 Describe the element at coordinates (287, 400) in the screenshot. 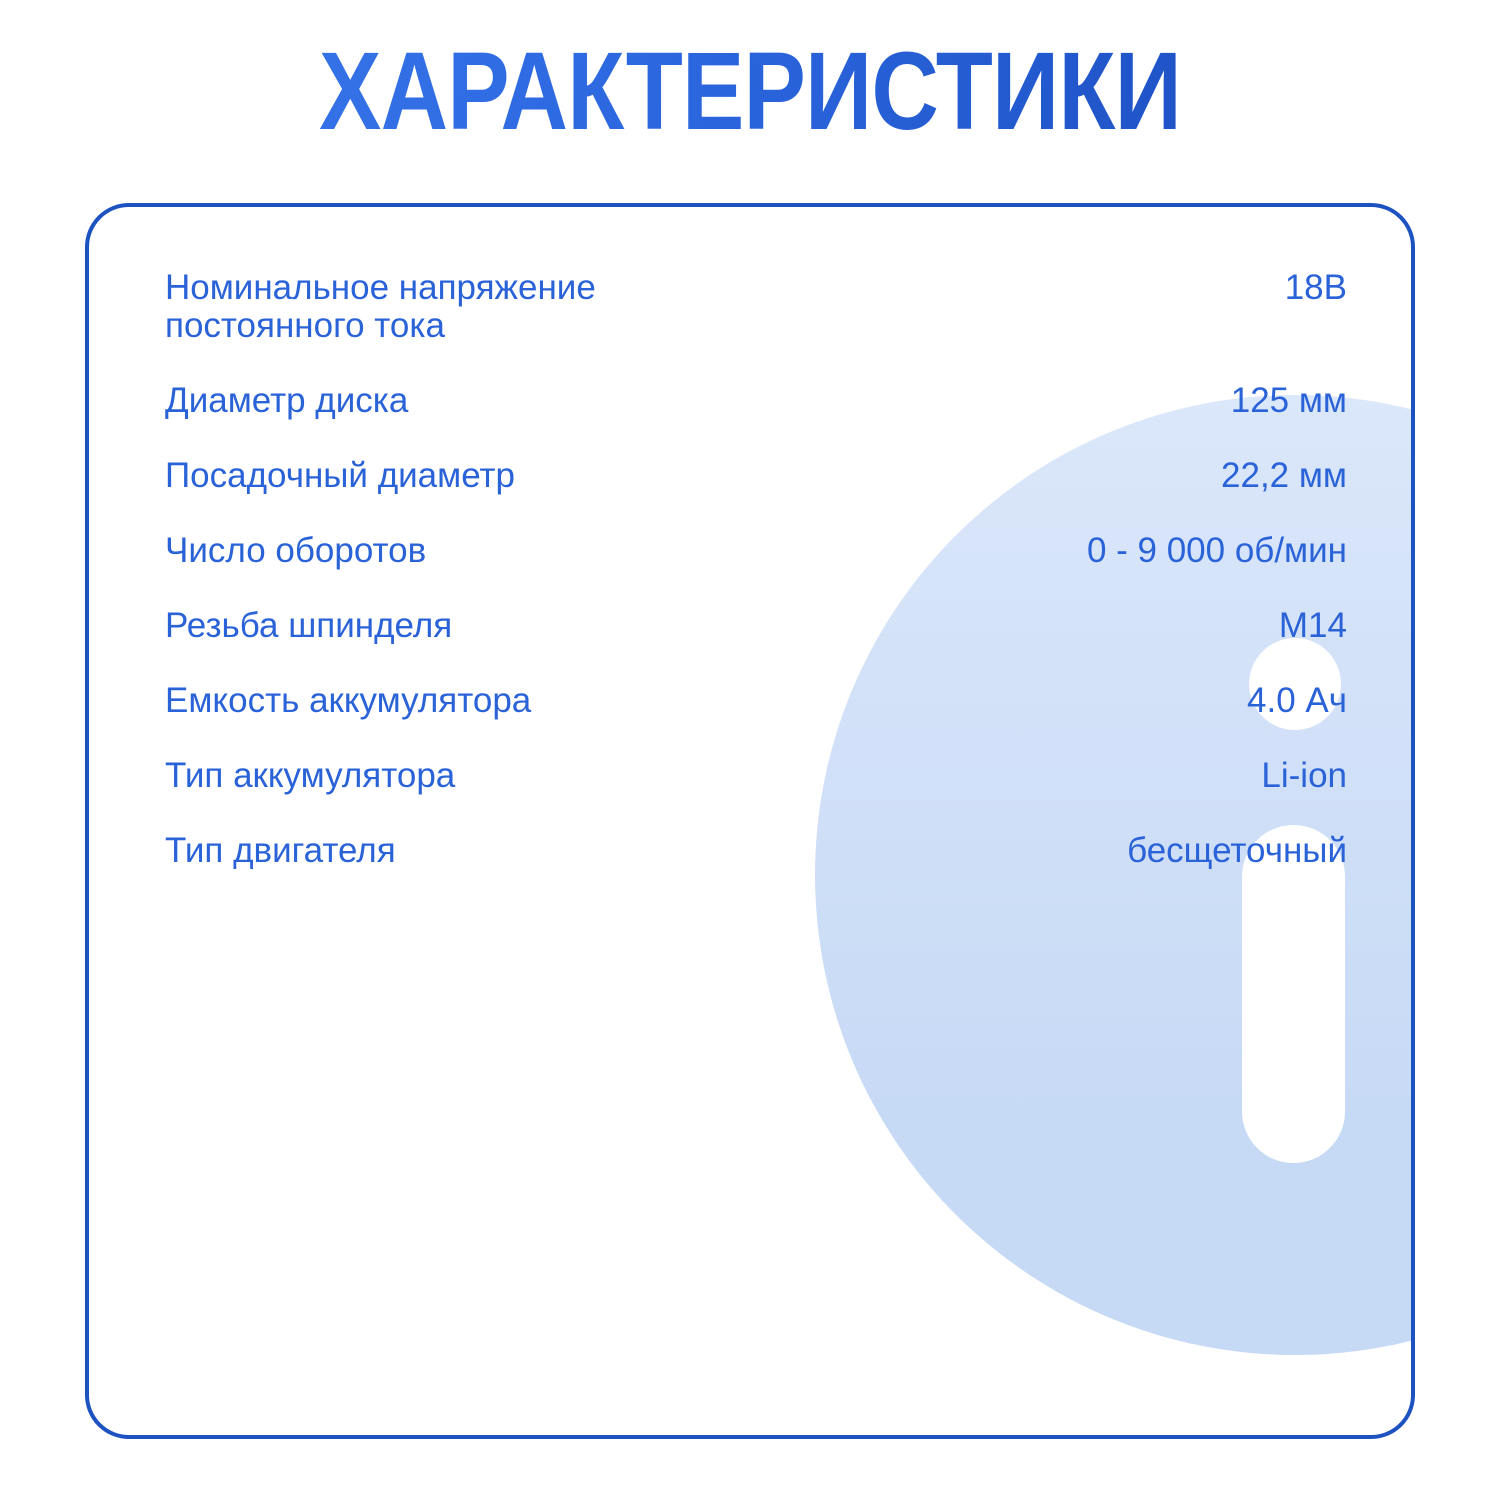

I see `spec-label: Диаметр диска` at that location.